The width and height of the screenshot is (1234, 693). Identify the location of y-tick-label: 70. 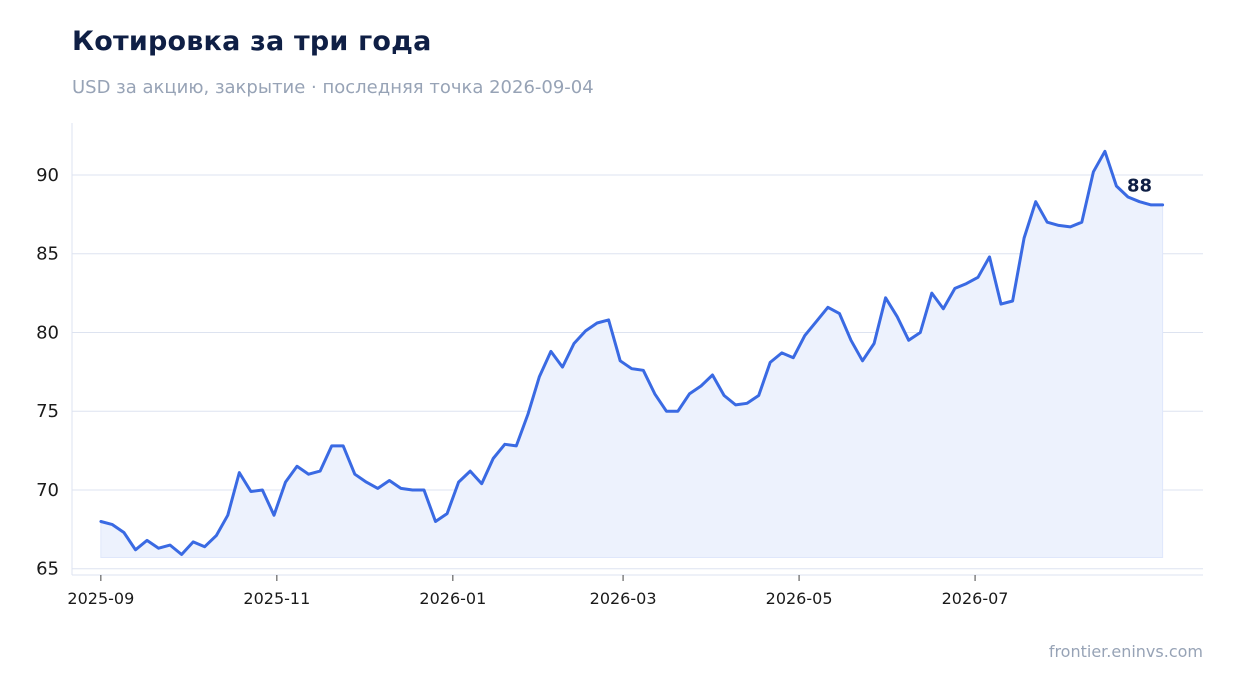
(47, 490).